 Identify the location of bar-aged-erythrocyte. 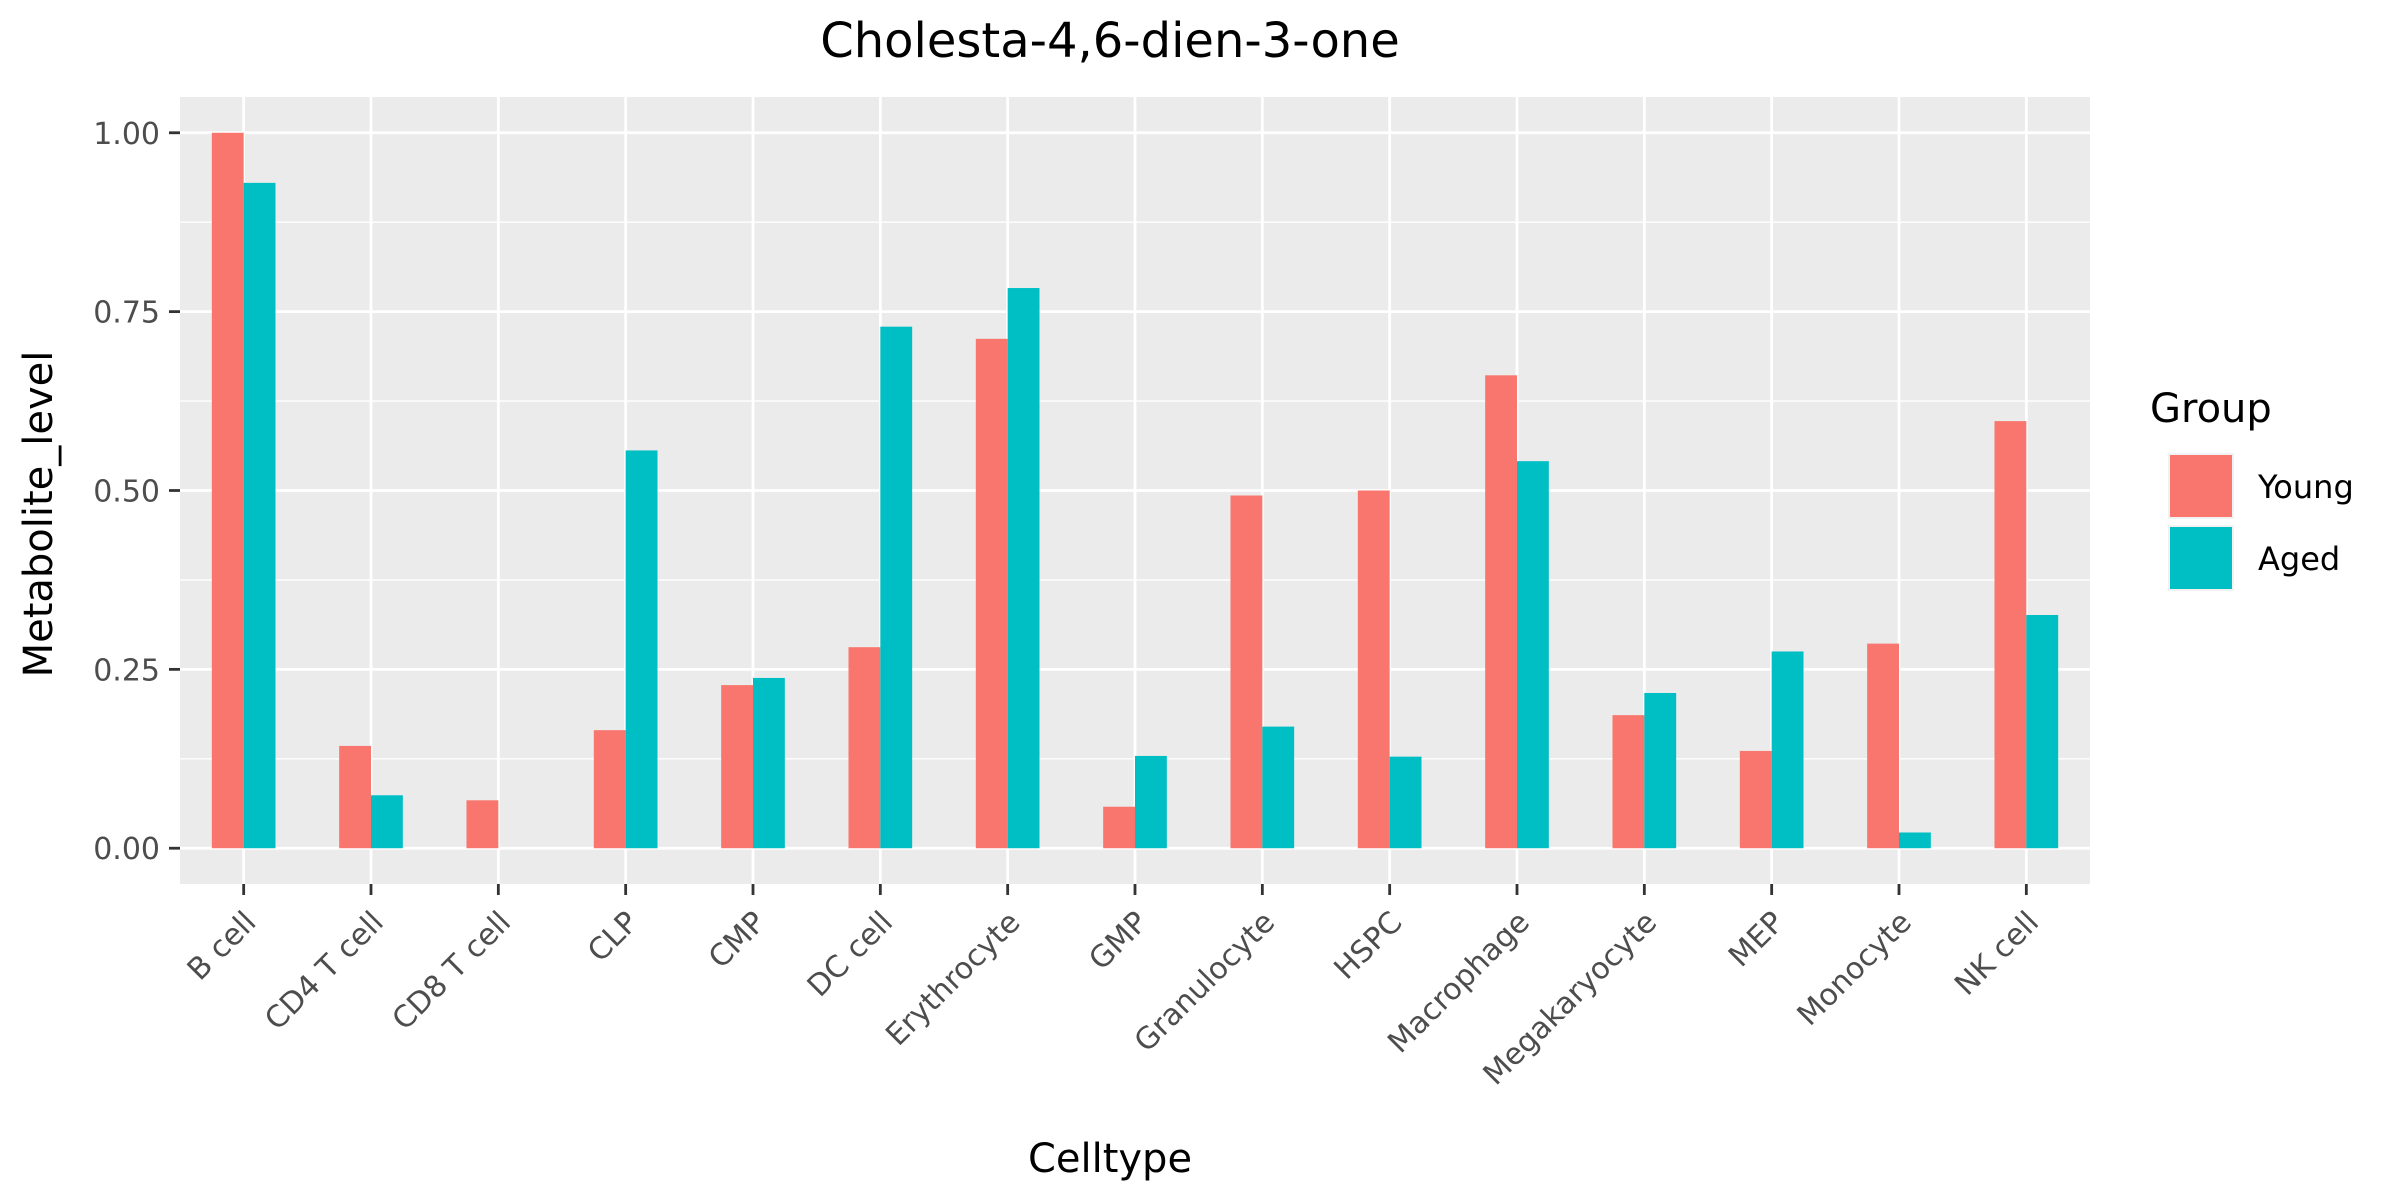
(1023, 568).